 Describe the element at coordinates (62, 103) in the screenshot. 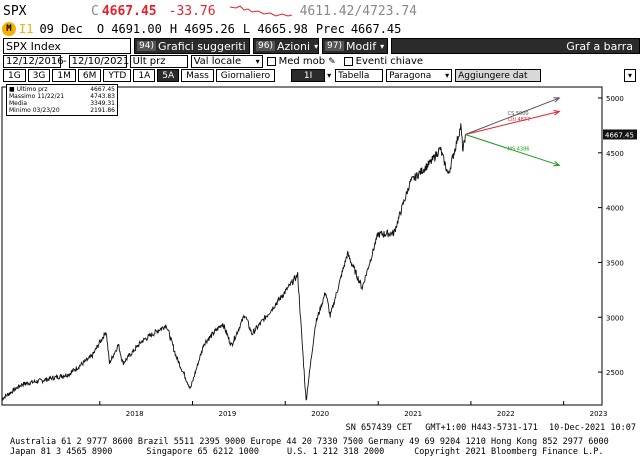

I see `legend-item: Media 3349.31` at that location.